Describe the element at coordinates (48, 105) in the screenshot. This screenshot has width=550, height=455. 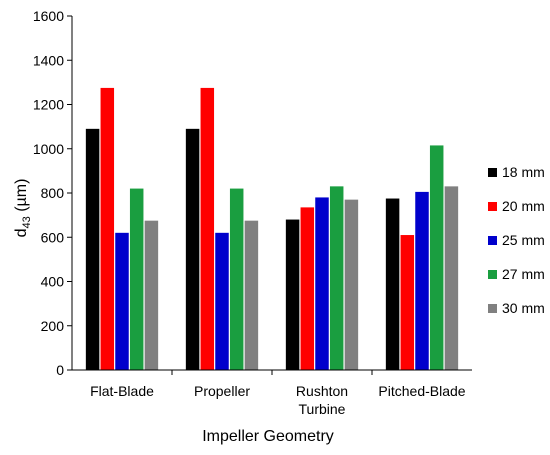
I see `y-tick-label: 1200` at that location.